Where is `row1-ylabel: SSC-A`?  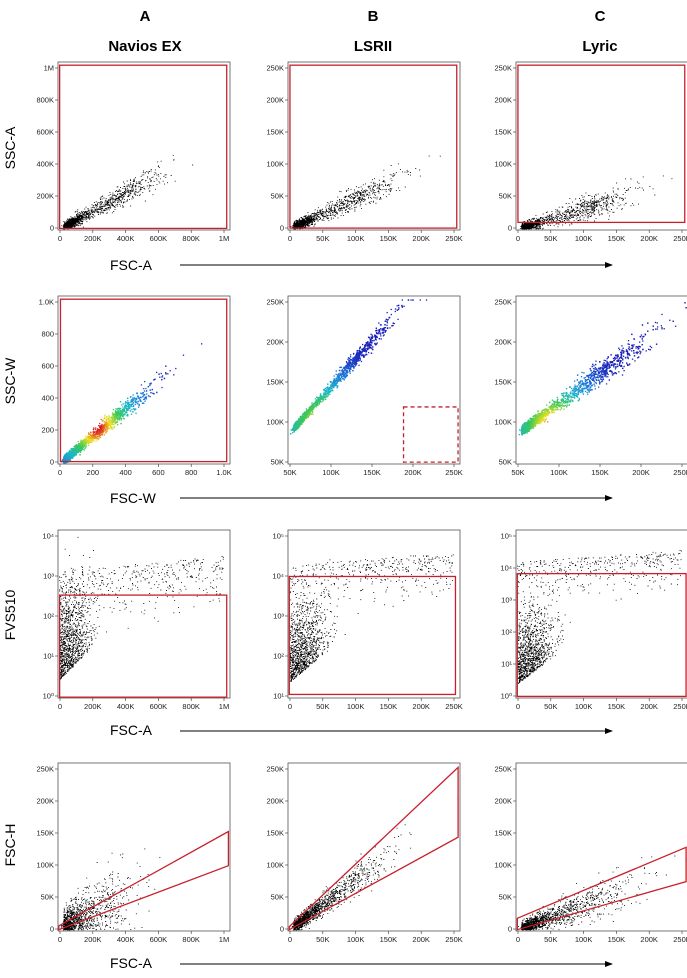 row1-ylabel: SSC-A is located at coordinates (10, 147).